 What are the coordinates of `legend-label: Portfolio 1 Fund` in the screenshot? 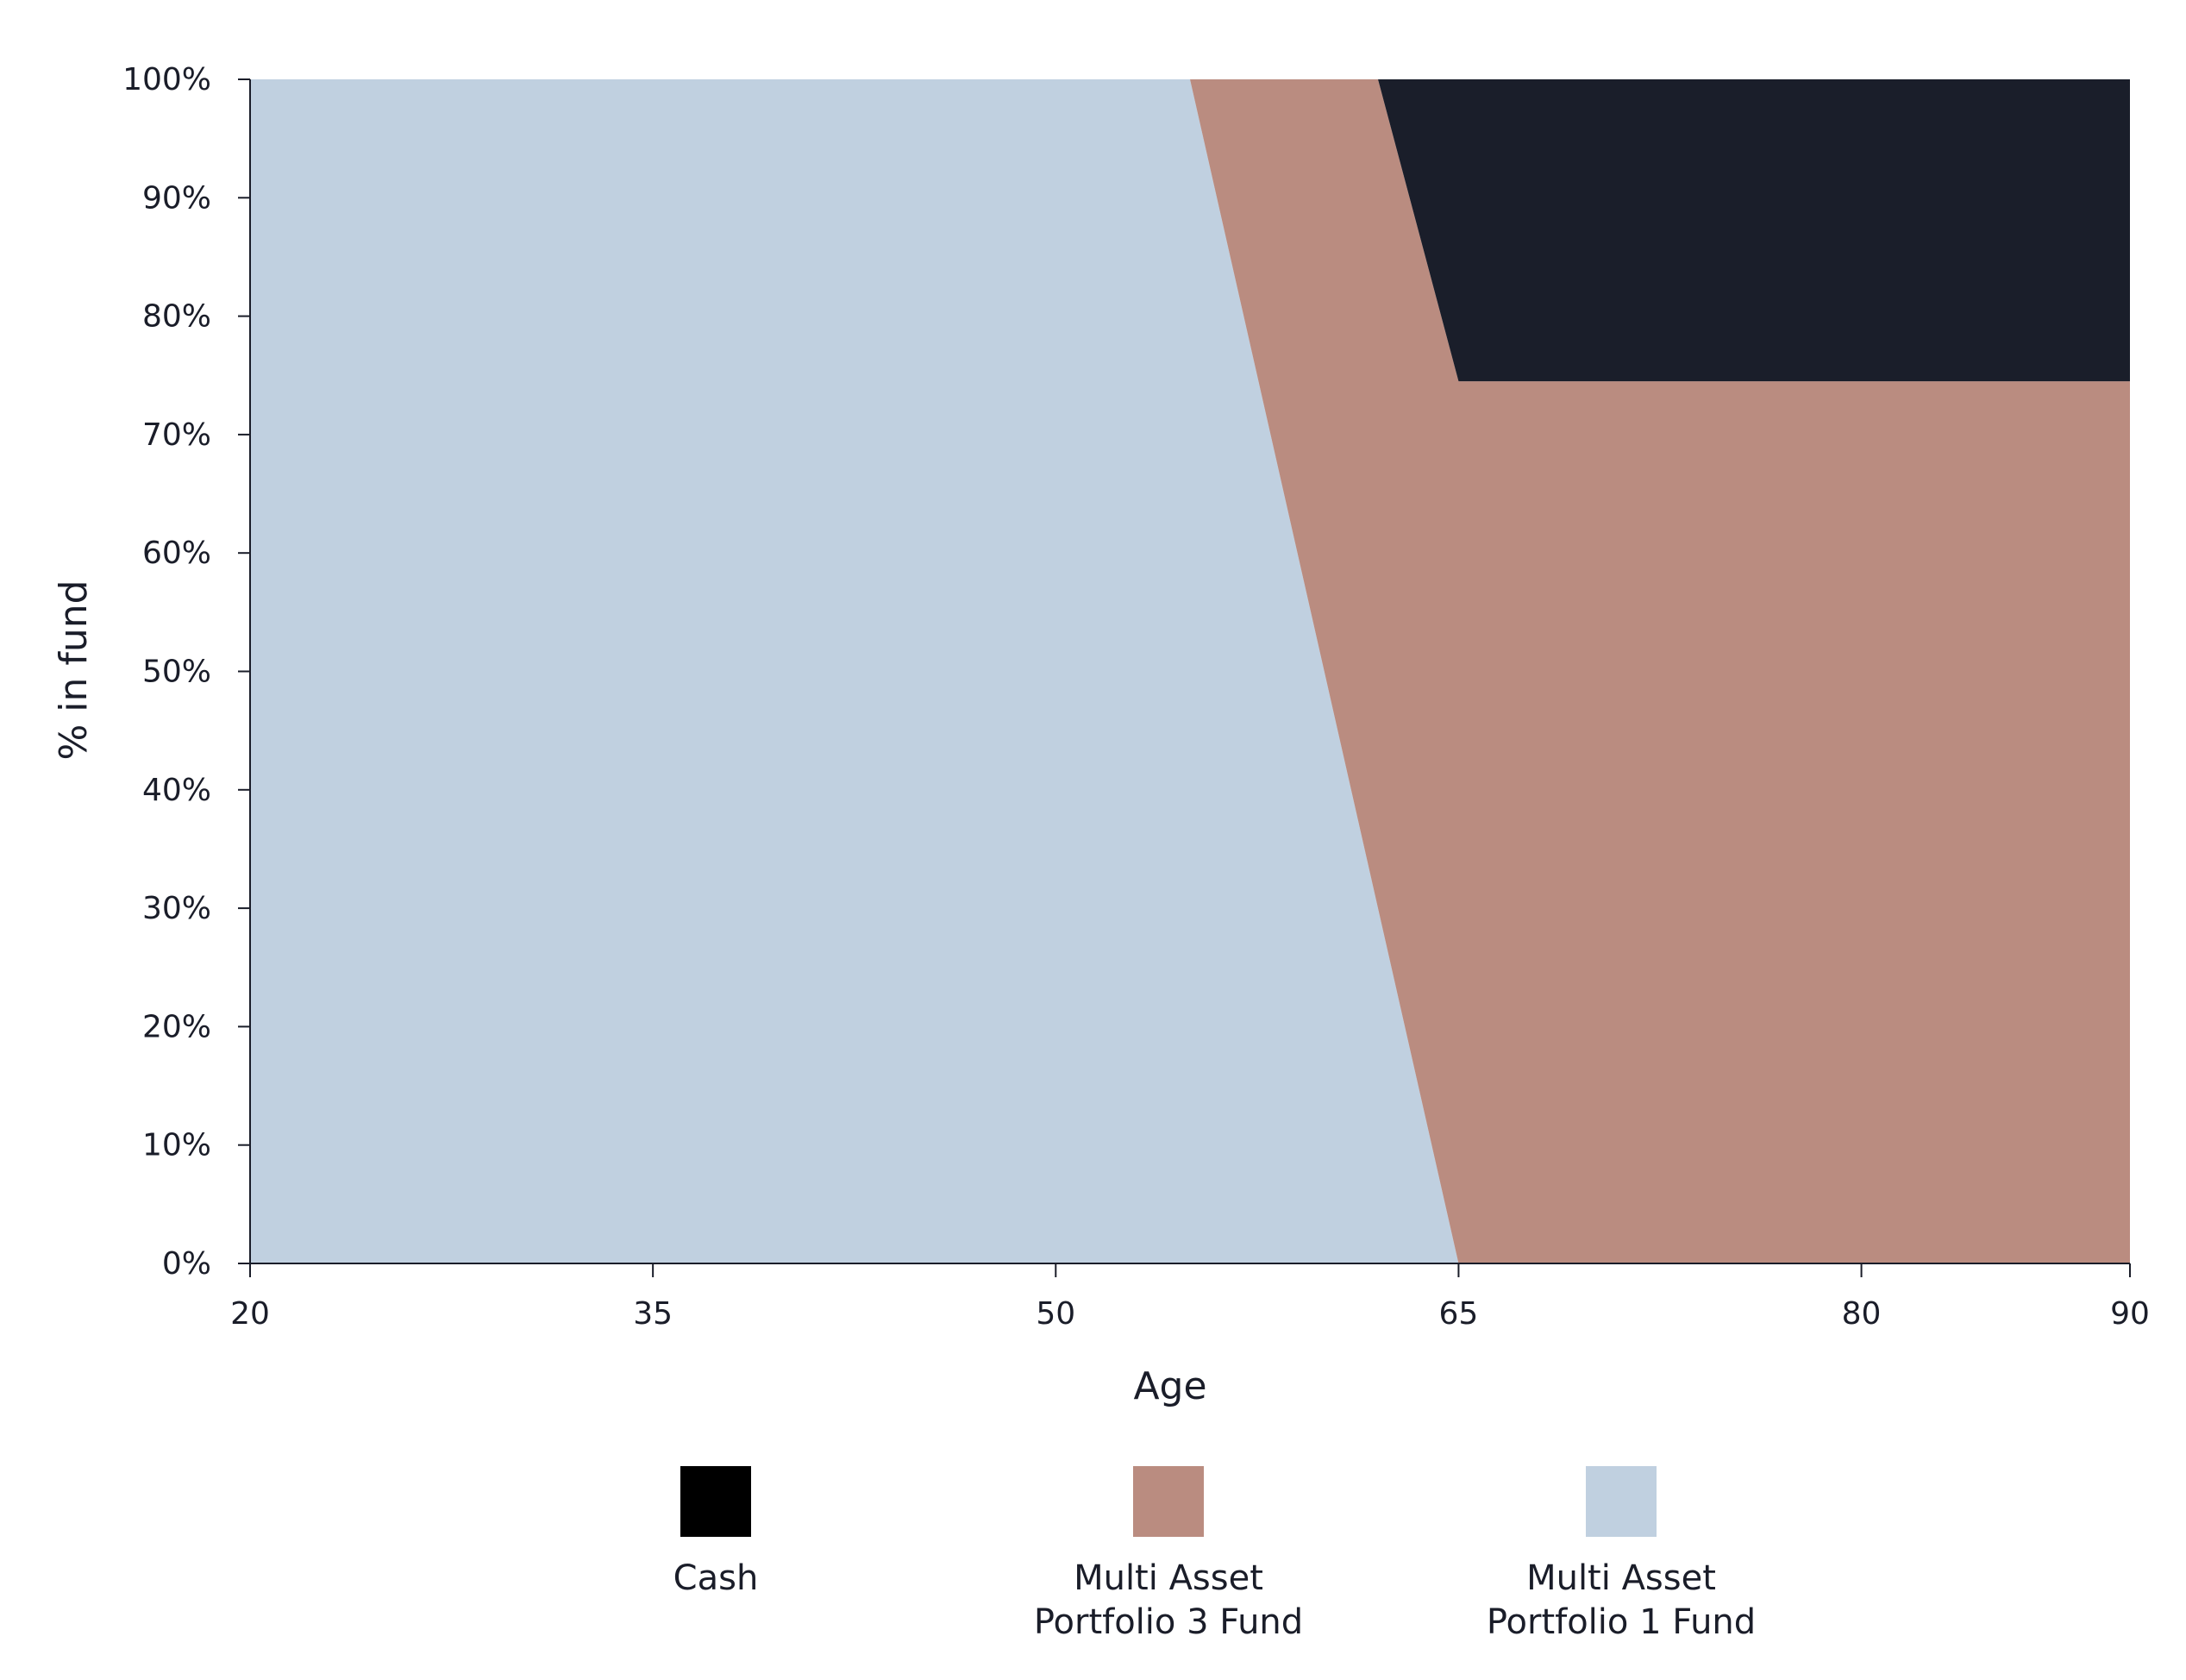 It's located at (1621, 1622).